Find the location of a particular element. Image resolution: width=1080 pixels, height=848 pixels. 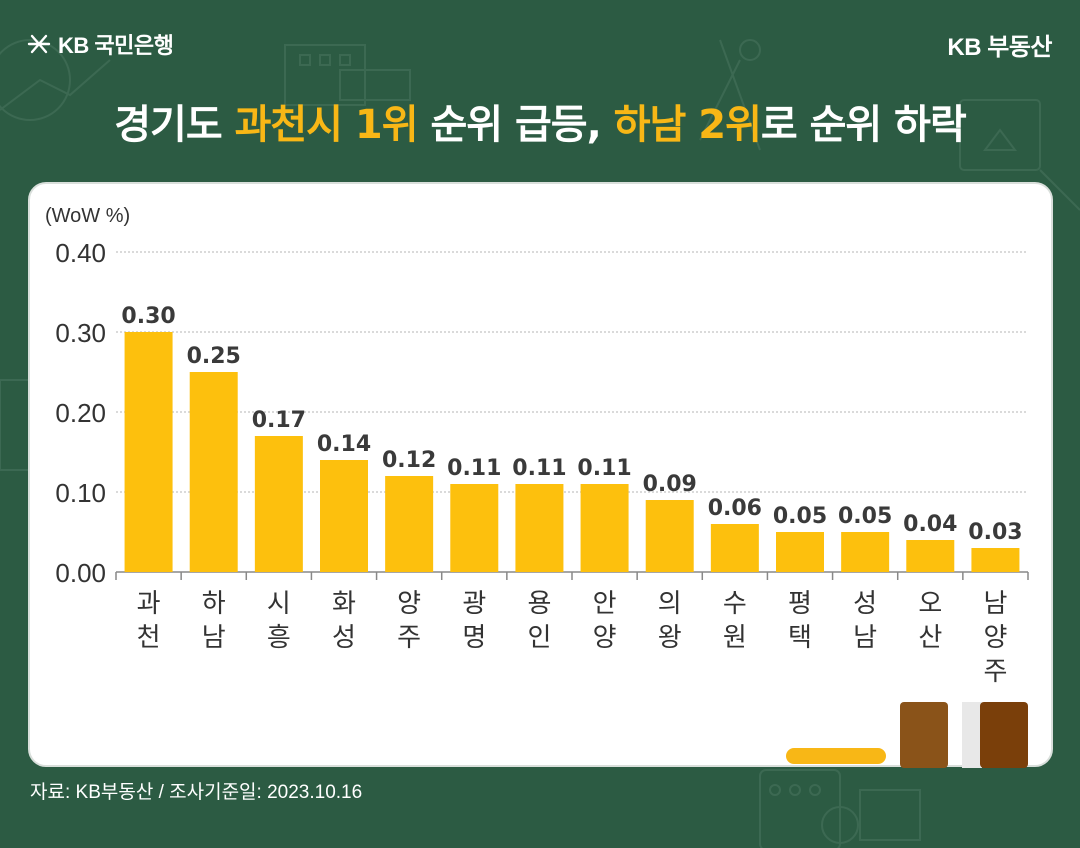

data-label: 0.14 is located at coordinates (344, 444).